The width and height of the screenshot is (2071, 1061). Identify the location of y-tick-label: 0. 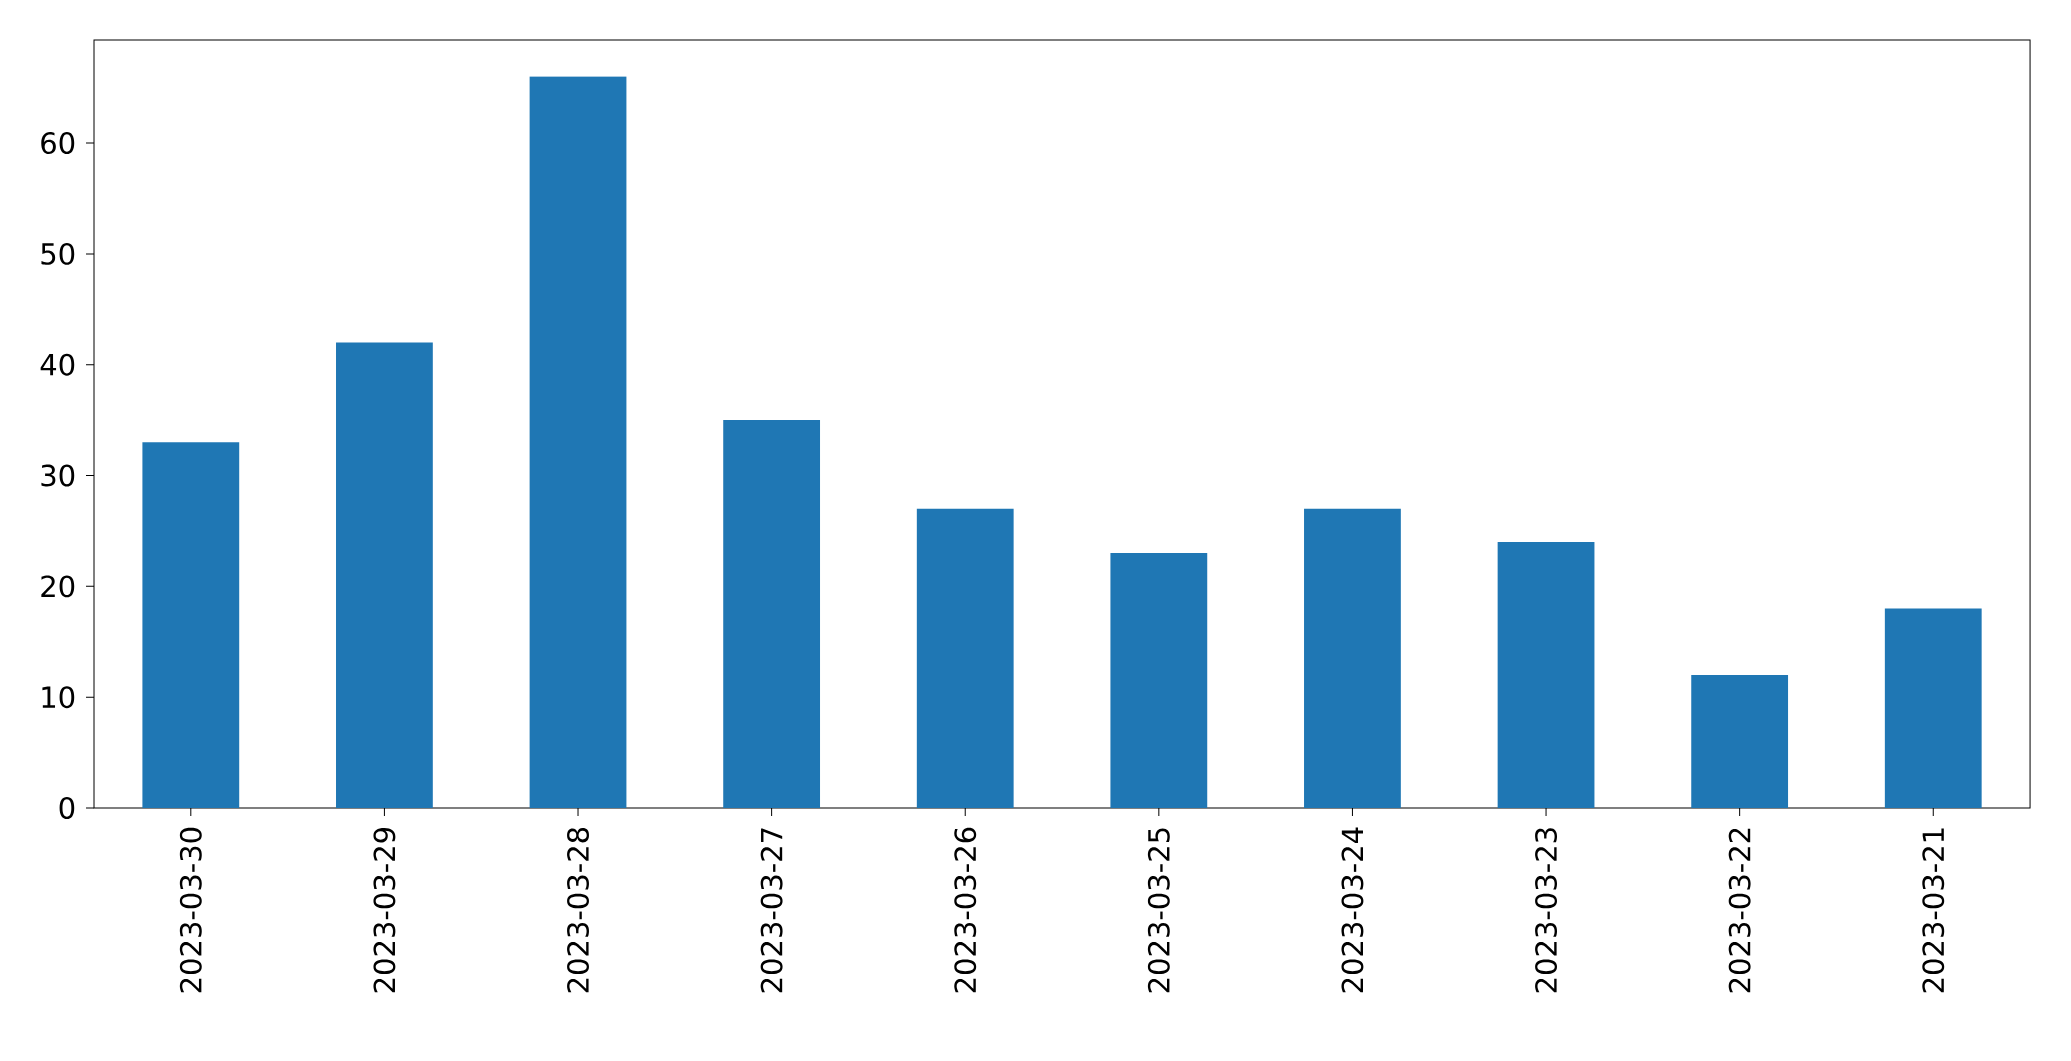
(67, 808).